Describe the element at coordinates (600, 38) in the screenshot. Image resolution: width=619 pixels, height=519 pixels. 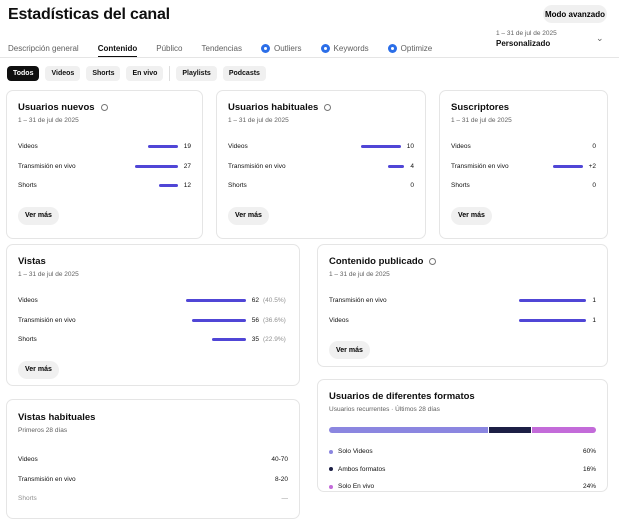
I see `chevron-down-icon: ⌄` at that location.